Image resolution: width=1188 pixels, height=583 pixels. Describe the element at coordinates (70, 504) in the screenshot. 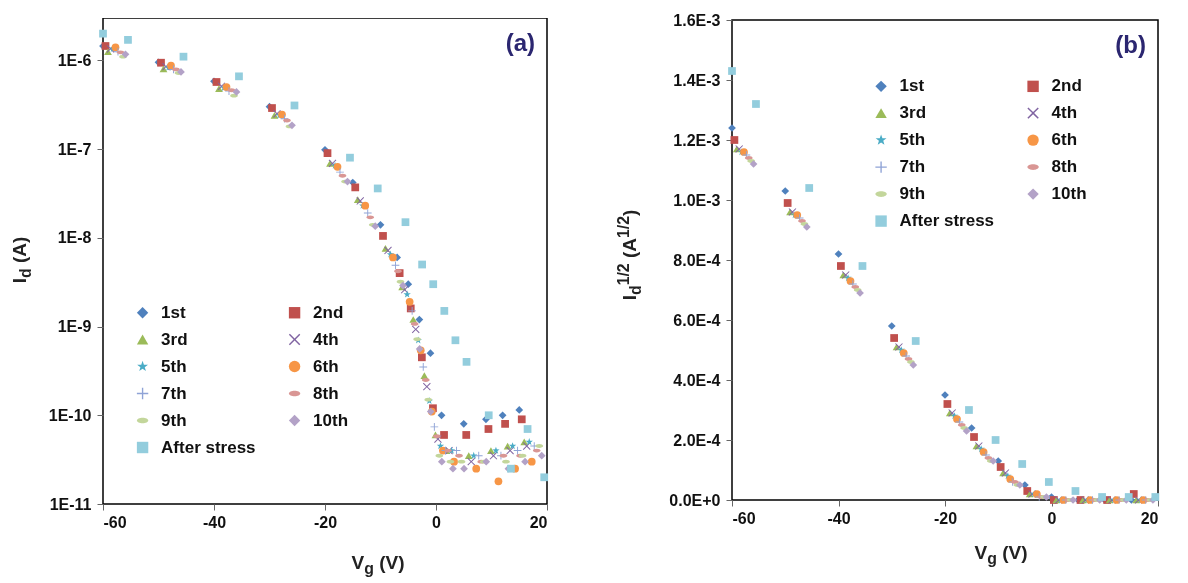

I see `y-tick-label: 1E-11` at that location.